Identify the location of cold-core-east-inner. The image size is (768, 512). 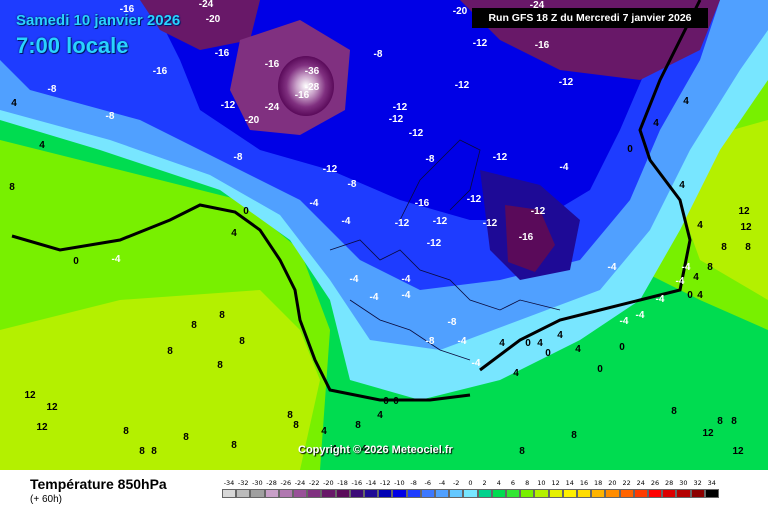
(530, 238).